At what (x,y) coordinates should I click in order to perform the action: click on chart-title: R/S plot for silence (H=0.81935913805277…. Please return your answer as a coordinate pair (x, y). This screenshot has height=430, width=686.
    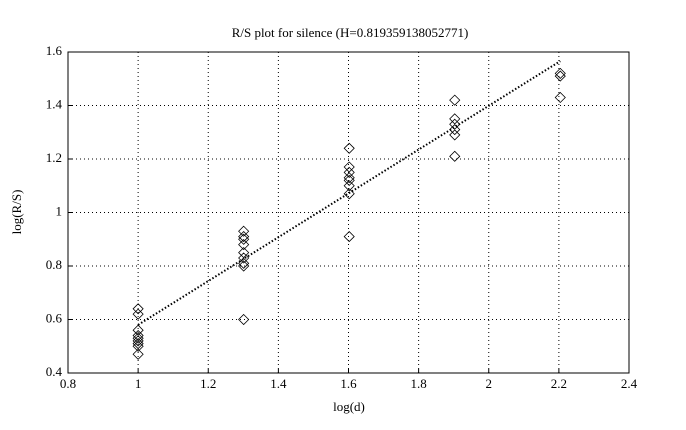
    Looking at the image, I should click on (350, 32).